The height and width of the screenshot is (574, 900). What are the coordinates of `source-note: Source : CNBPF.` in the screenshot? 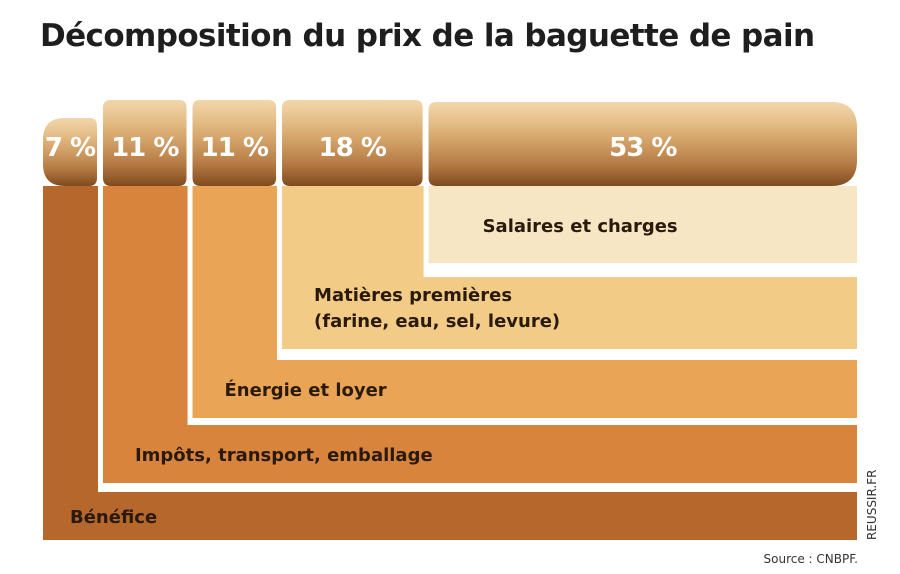 It's located at (811, 559).